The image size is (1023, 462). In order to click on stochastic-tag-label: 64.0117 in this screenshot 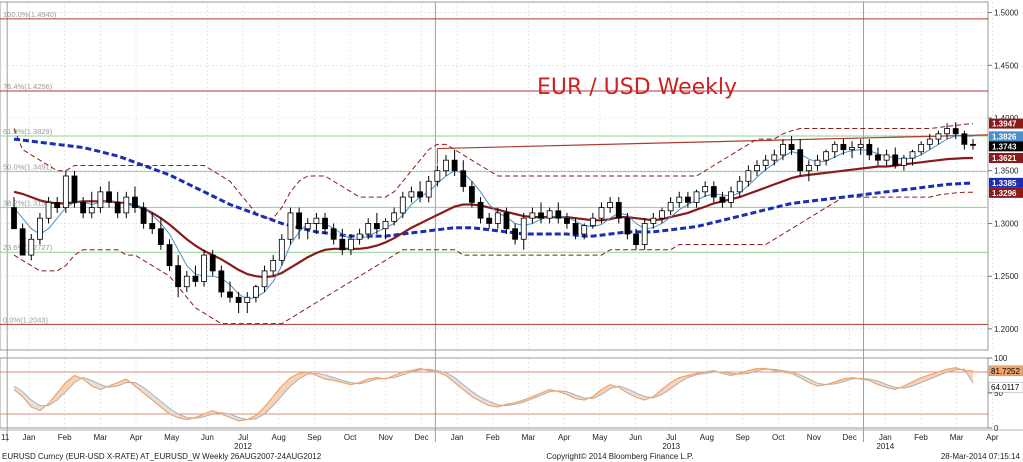, I will do `click(1005, 387)`.